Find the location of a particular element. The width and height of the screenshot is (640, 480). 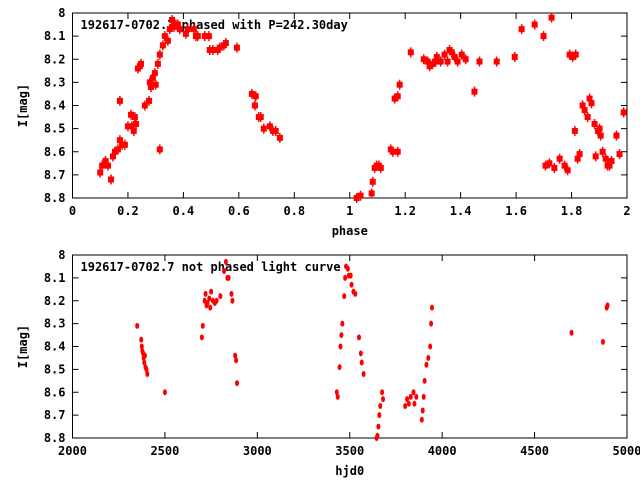

y-tick-label: 8.2 is located at coordinates (55, 59).